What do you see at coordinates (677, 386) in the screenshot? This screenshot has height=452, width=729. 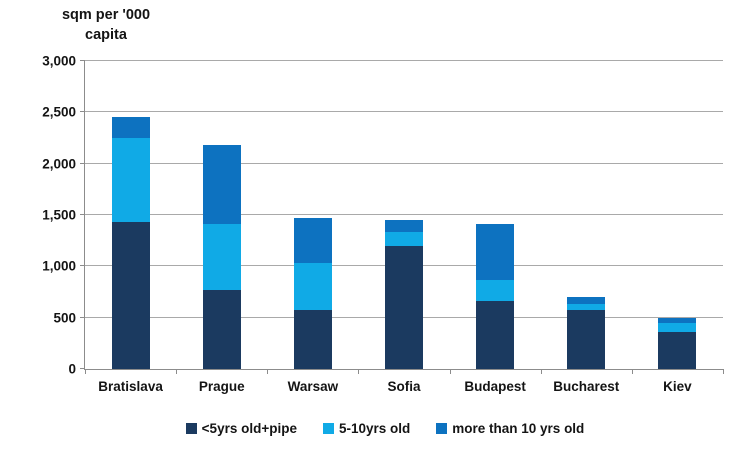 I see `x-axis-label: Kiev` at bounding box center [677, 386].